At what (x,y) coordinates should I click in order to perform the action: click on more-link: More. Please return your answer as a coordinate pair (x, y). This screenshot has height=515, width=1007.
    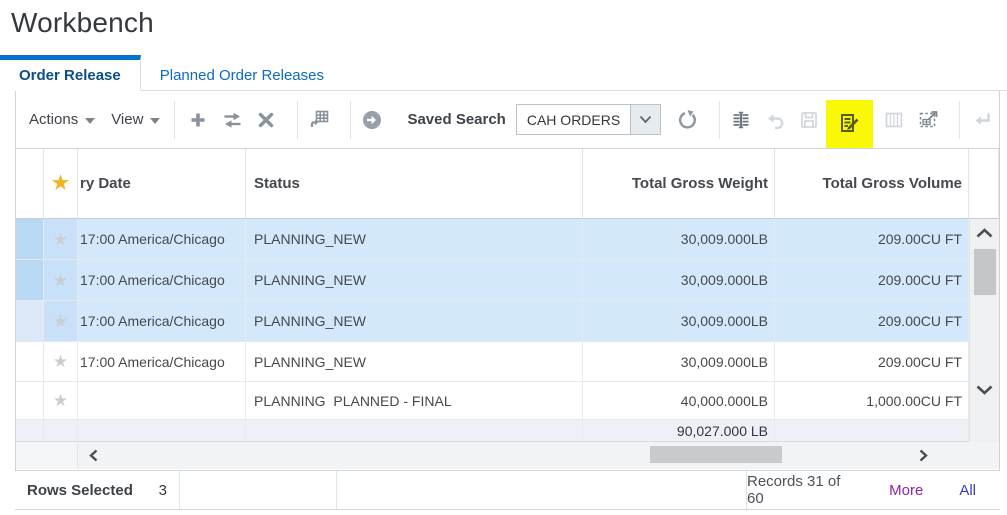
    Looking at the image, I should click on (906, 490).